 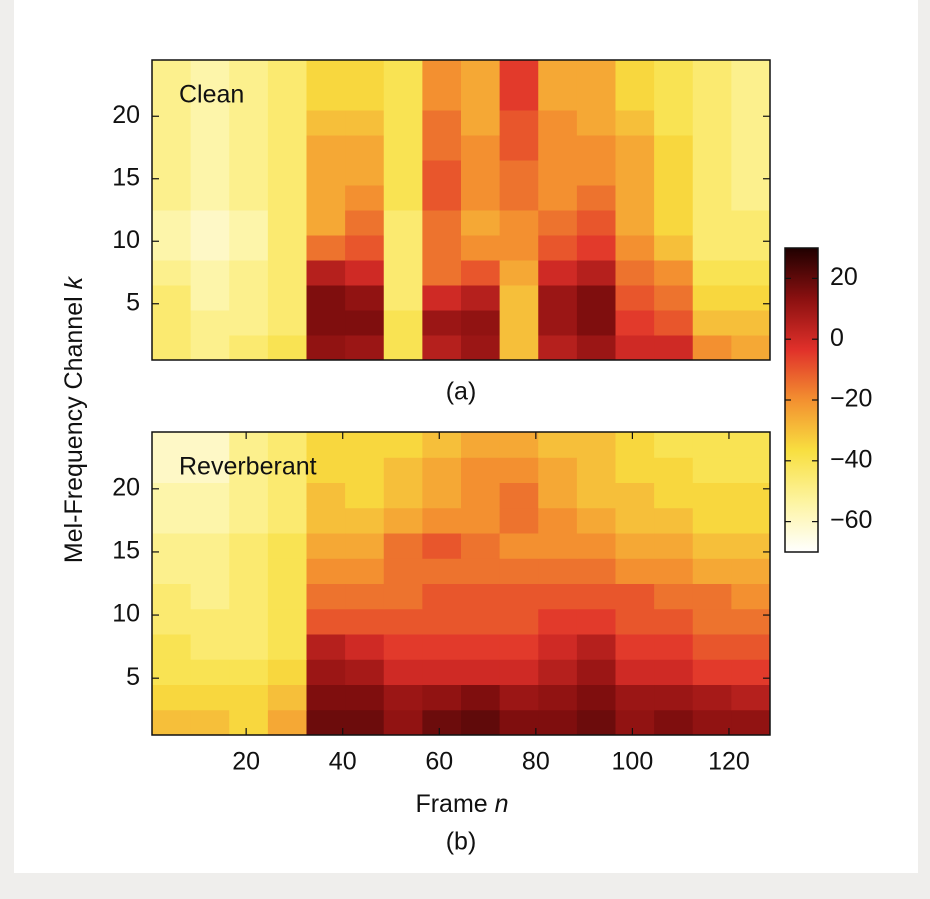 I want to click on x-tick-label: 20, so click(x=246, y=762).